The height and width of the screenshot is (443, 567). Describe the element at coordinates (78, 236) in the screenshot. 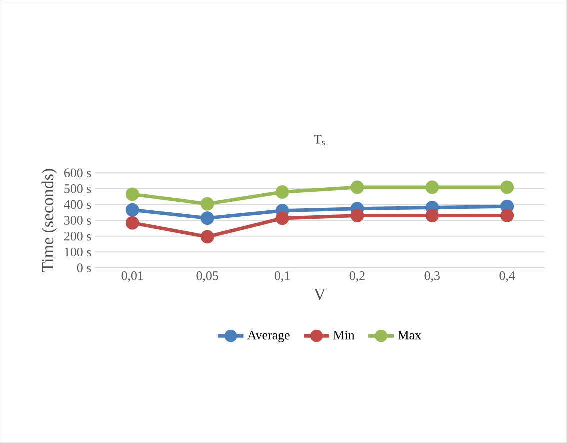

I see `y-tick-label: 200 s` at that location.